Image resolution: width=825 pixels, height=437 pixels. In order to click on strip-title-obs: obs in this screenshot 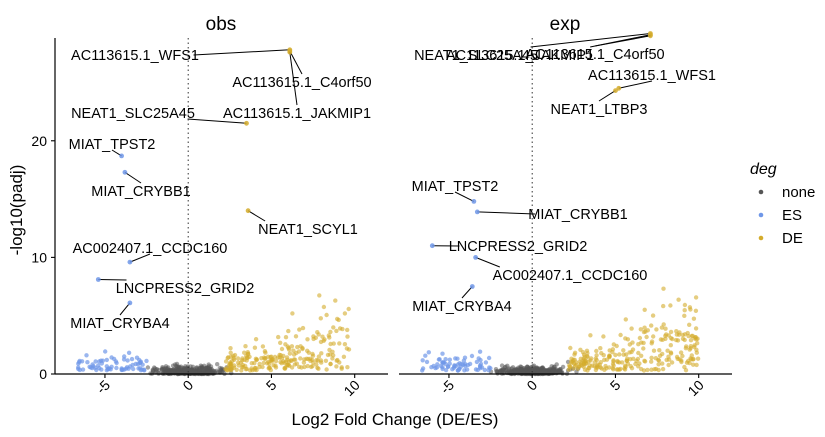, I will do `click(221, 24)`.